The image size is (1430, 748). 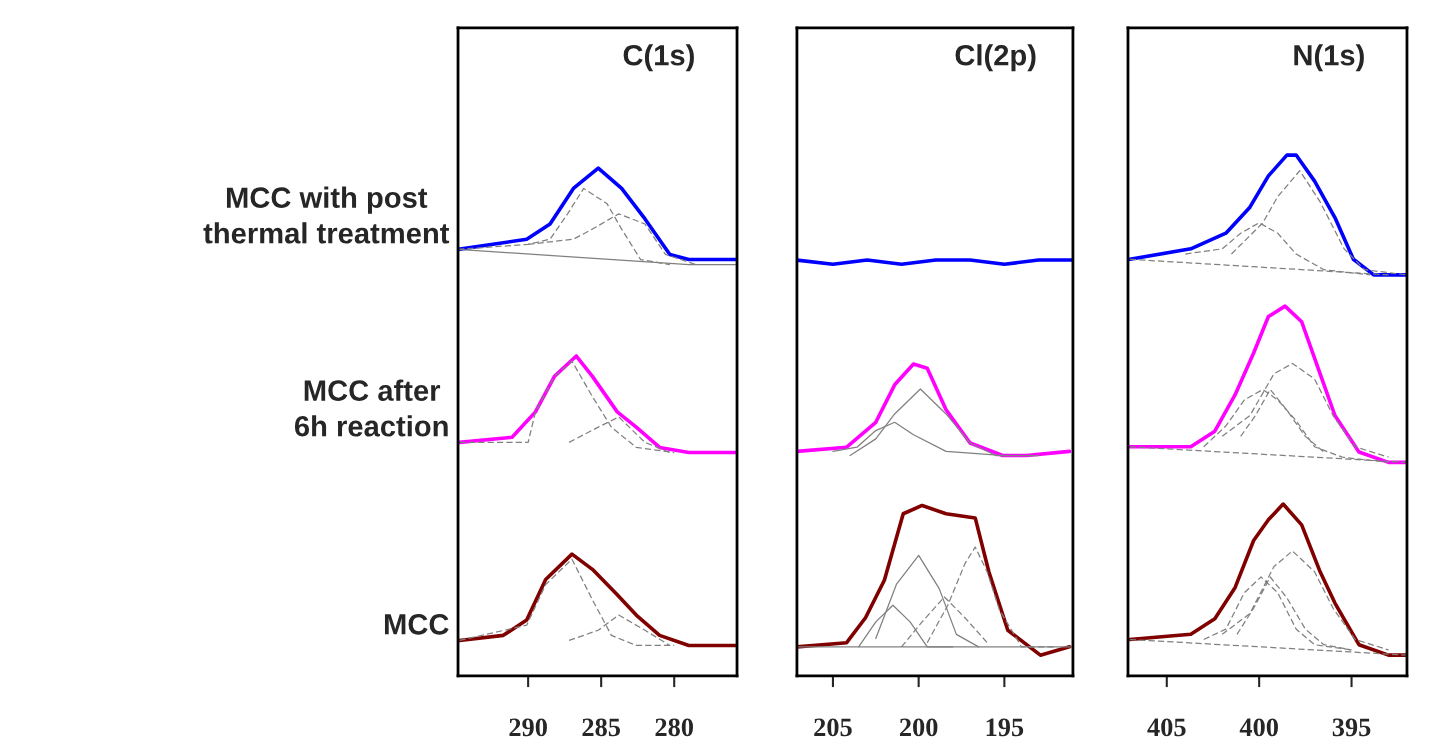 What do you see at coordinates (1329, 58) in the screenshot?
I see `chart-title: N(1s)` at bounding box center [1329, 58].